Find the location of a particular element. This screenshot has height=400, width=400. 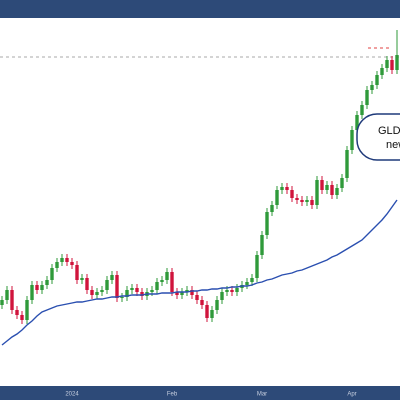

x-tick-label: 2024 is located at coordinates (72, 395).